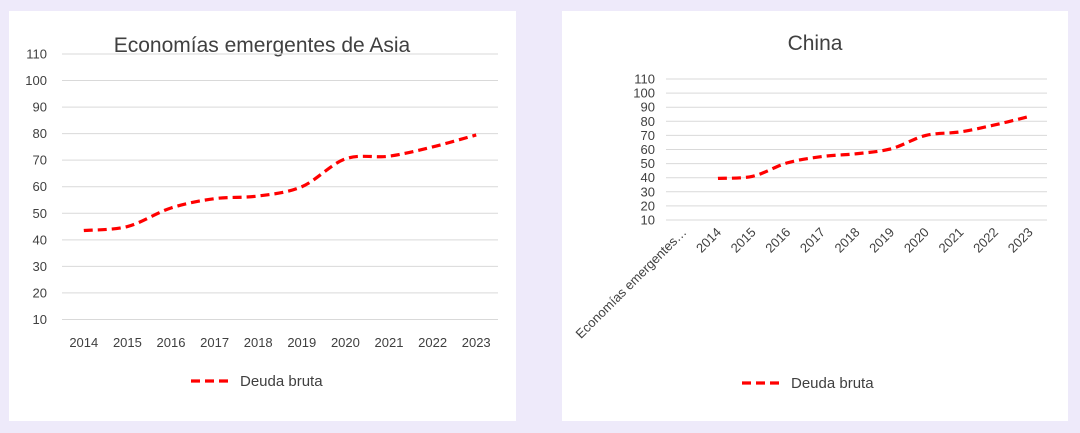 The image size is (1080, 433). What do you see at coordinates (40, 239) in the screenshot?
I see `asia-y-tick-label: 40` at bounding box center [40, 239].